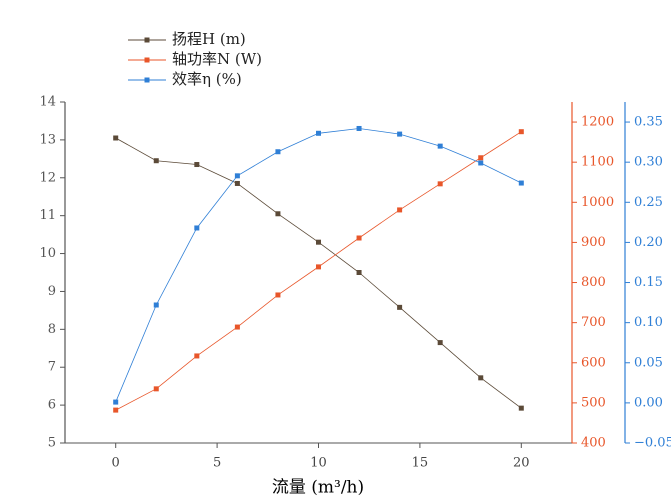  I want to click on y-tick-label: 13, so click(47, 139).